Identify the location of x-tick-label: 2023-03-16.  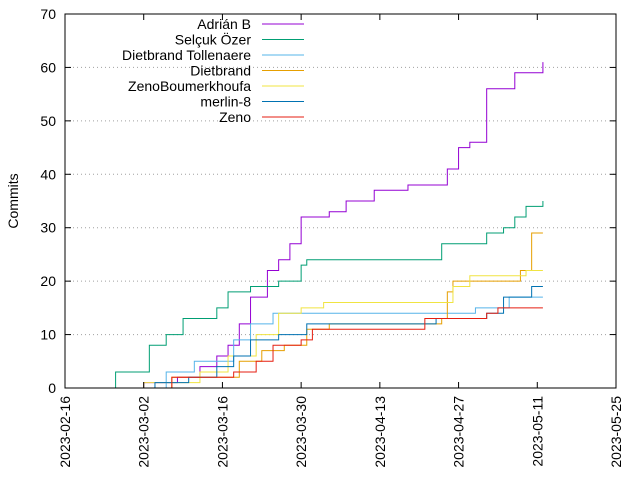
(222, 432).